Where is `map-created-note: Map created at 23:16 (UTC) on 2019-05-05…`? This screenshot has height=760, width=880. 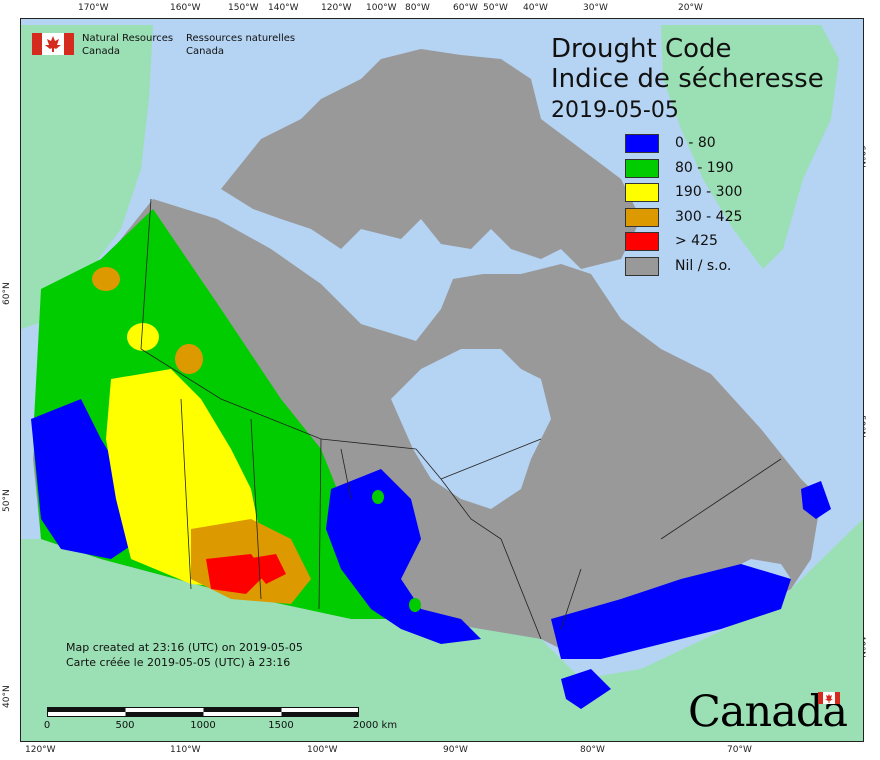
map-created-note: Map created at 23:16 (UTC) on 2019-05-05… is located at coordinates (184, 655).